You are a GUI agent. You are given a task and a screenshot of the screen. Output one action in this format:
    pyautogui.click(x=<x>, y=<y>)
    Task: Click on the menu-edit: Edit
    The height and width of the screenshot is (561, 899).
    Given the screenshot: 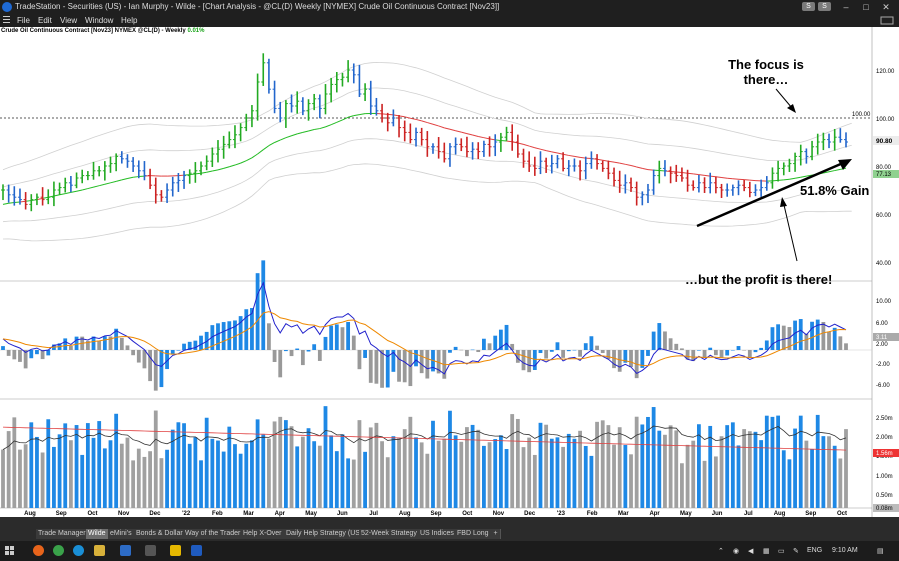 What is the action you would take?
    pyautogui.click(x=45, y=20)
    